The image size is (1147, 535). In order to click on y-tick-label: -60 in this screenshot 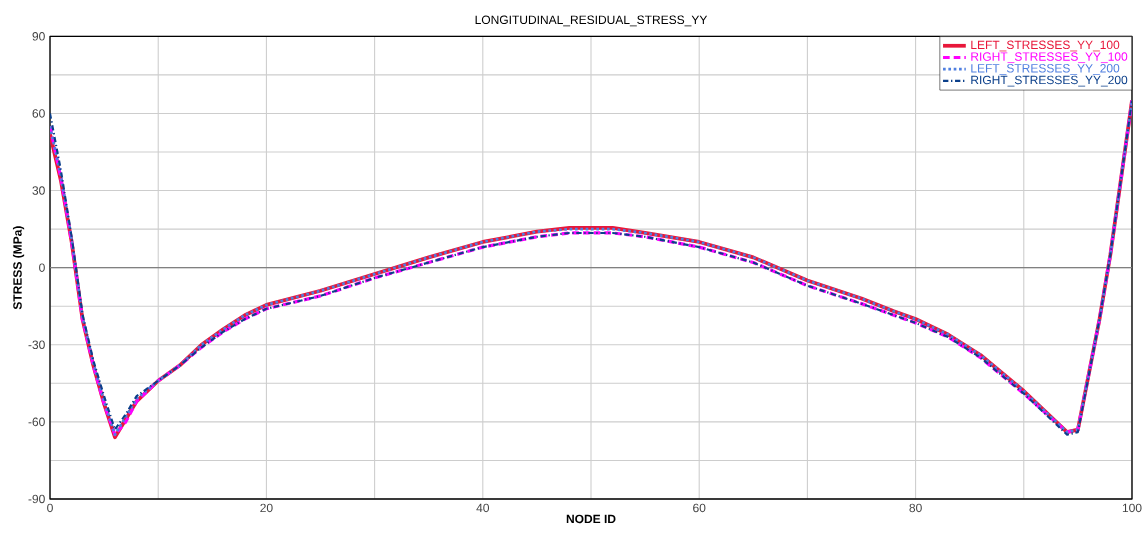, I will do `click(36, 422)`.